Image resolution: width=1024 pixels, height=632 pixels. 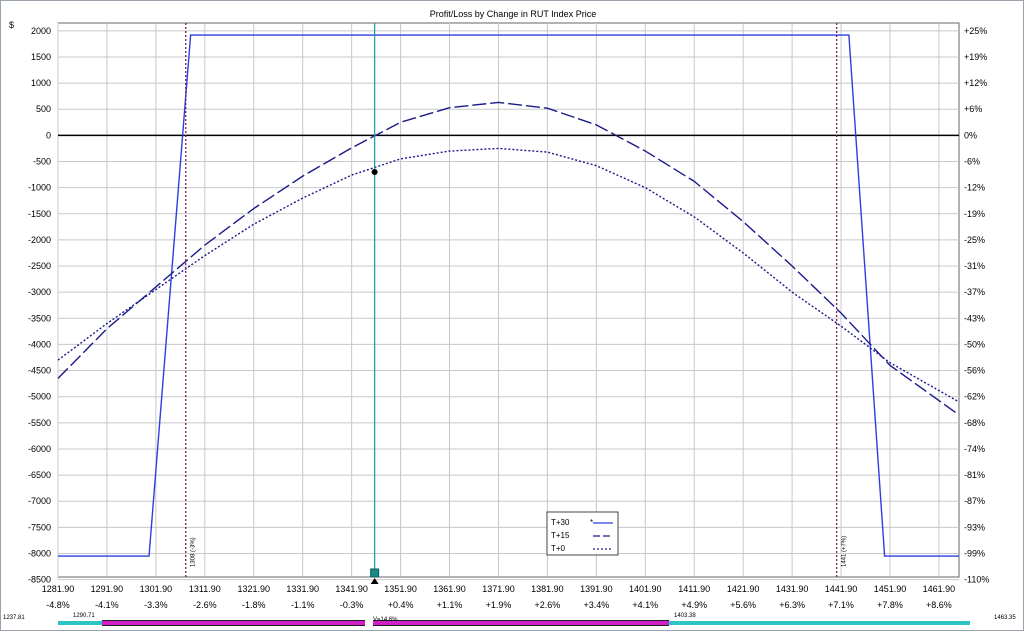 I want to click on scrollbar-volatility-marker, so click(x=369, y=622).